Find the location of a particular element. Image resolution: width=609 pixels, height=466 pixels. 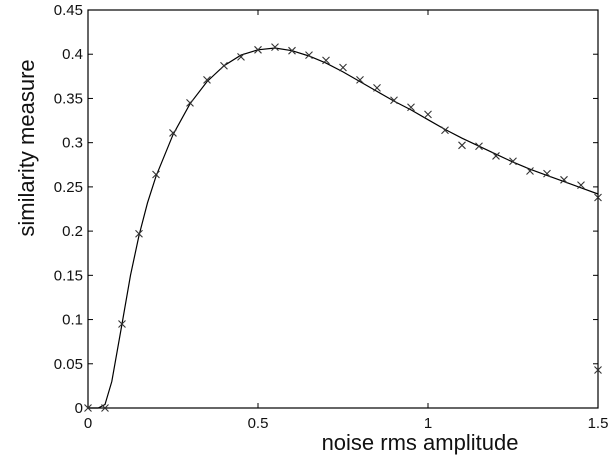

x-tick-label: 0 is located at coordinates (88, 423).